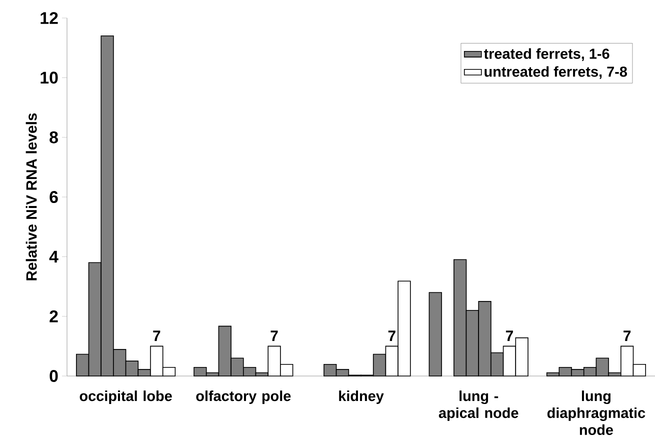 Image resolution: width=655 pixels, height=448 pixels. What do you see at coordinates (126, 397) in the screenshot?
I see `x-tick-label: occipital lobe` at bounding box center [126, 397].